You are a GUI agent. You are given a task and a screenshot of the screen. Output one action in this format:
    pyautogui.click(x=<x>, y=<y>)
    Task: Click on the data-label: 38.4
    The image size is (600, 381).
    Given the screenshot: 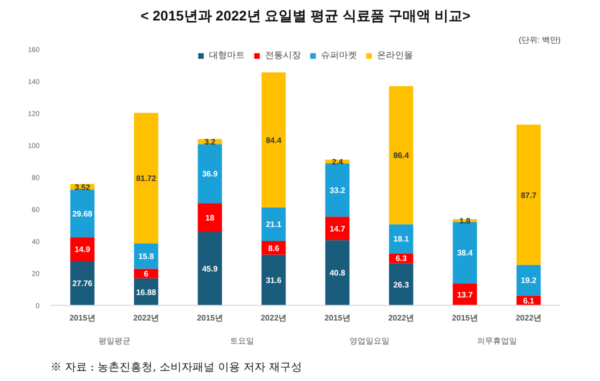 What is the action you would take?
    pyautogui.click(x=465, y=253)
    